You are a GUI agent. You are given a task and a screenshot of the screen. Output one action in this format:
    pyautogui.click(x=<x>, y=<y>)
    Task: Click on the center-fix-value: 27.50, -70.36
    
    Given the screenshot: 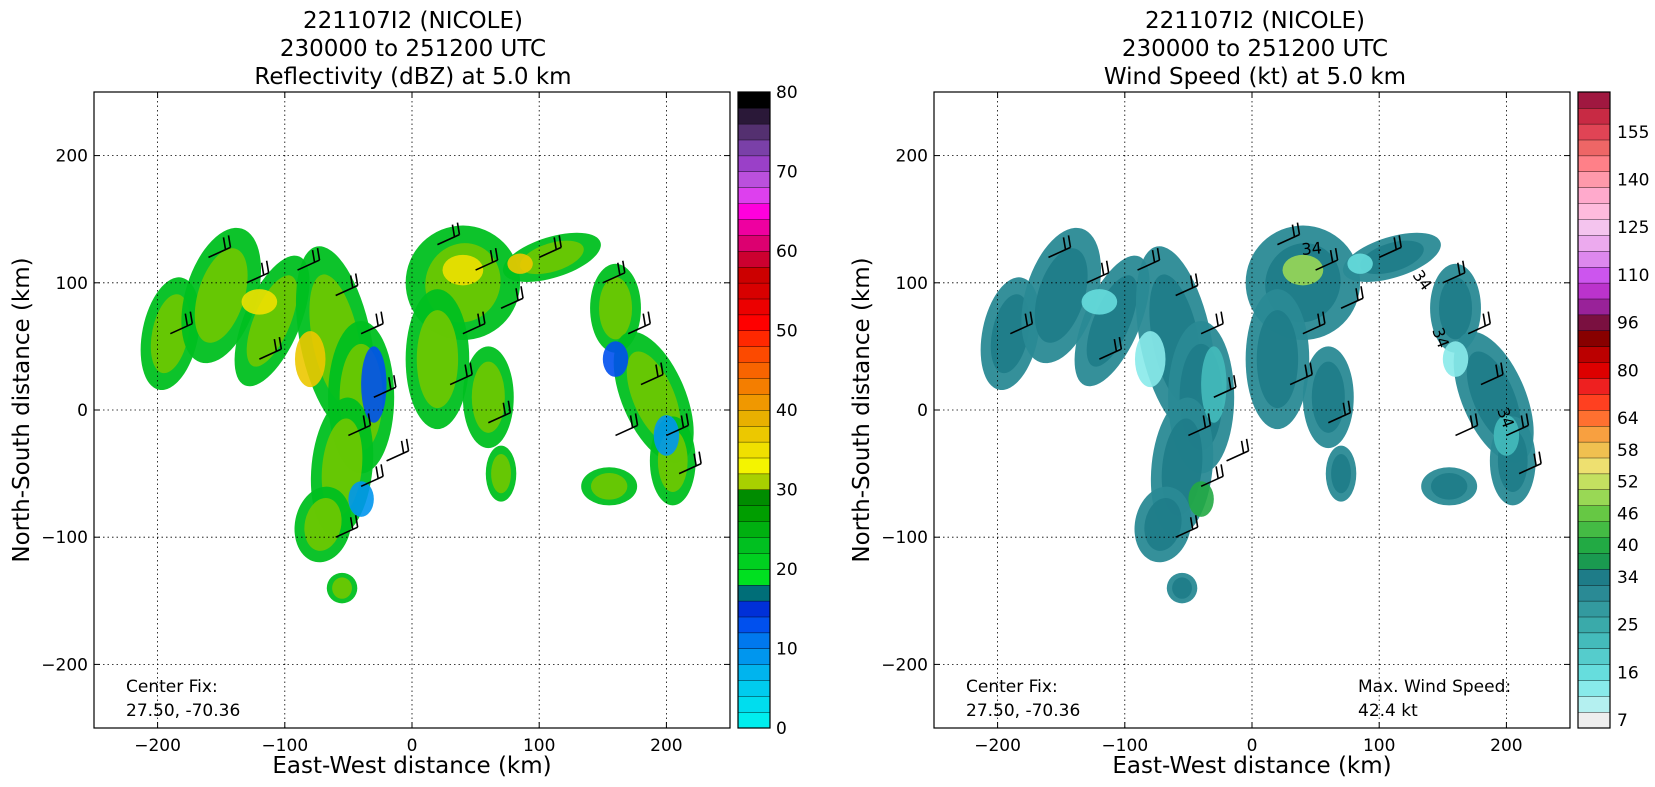 What is the action you would take?
    pyautogui.click(x=183, y=711)
    